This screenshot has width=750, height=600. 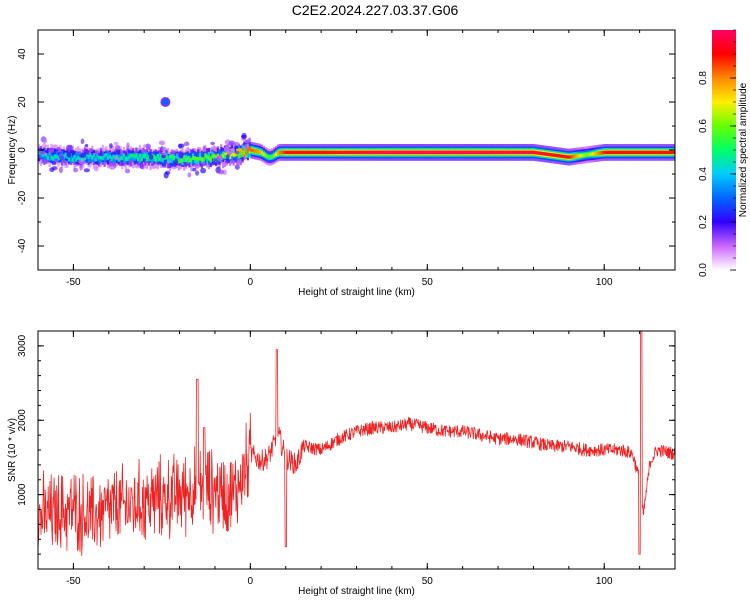 What do you see at coordinates (703, 174) in the screenshot?
I see `colorbar-tick-label: 0.4` at bounding box center [703, 174].